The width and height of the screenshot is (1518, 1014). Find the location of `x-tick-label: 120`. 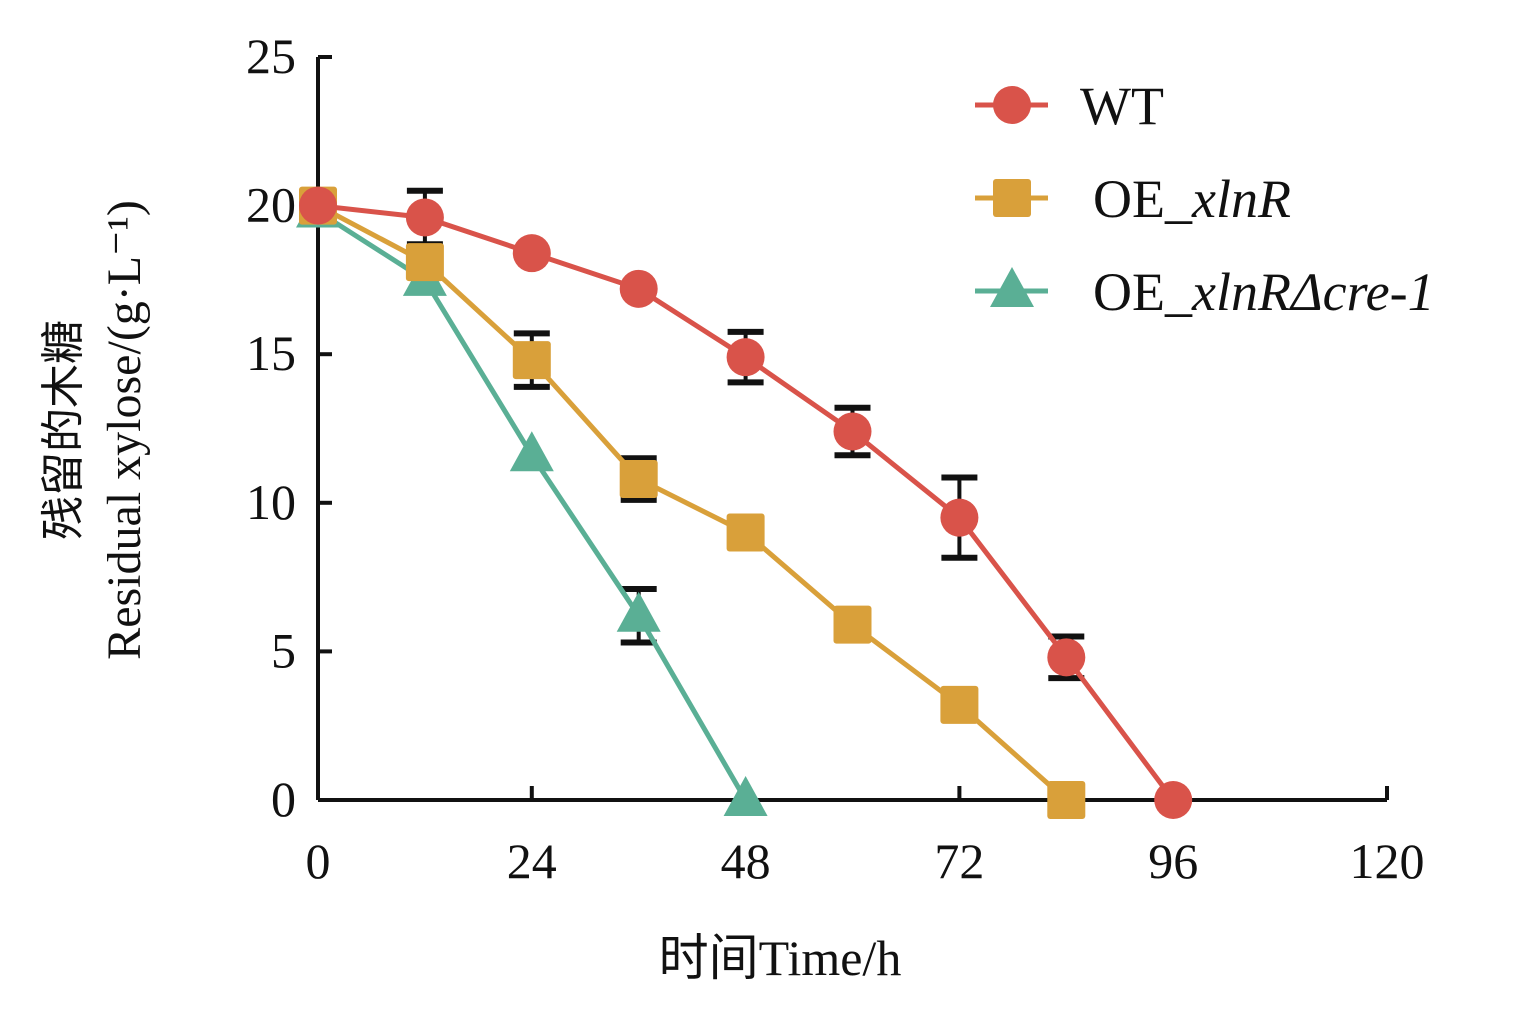

x-tick-label: 120 is located at coordinates (1387, 861).